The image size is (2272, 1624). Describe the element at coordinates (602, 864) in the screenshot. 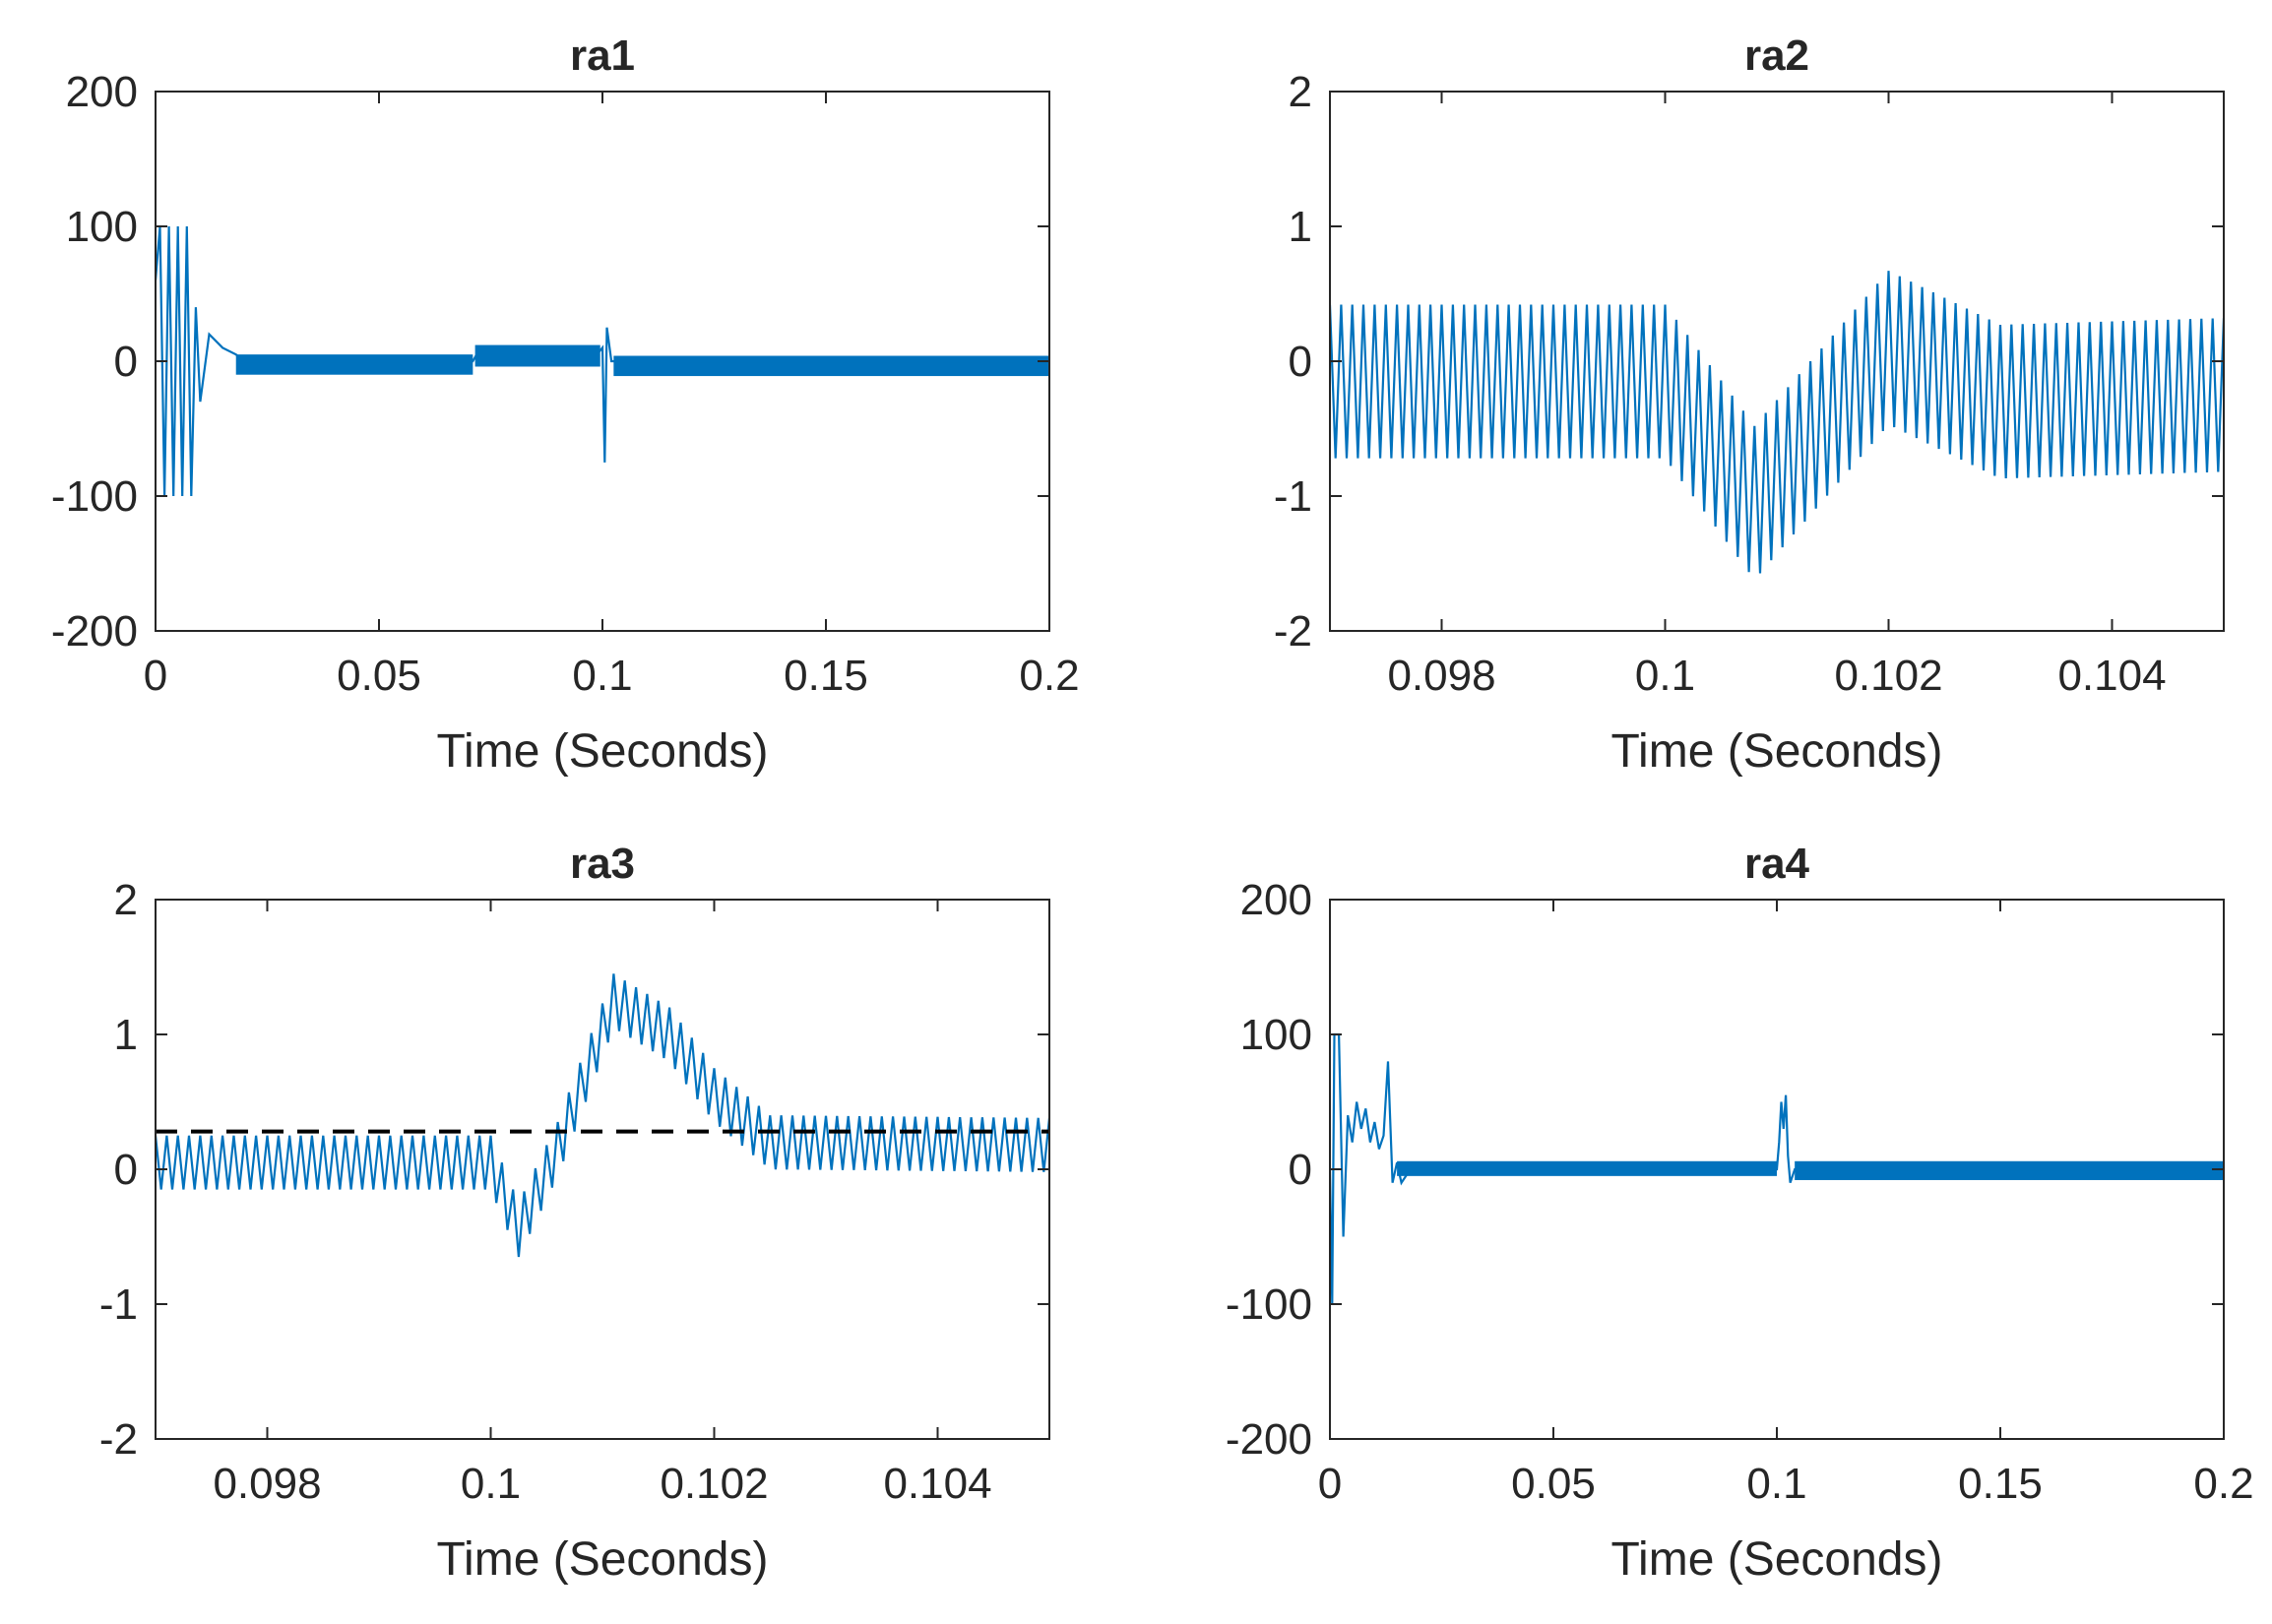

I see `chart-title: ra3` at that location.